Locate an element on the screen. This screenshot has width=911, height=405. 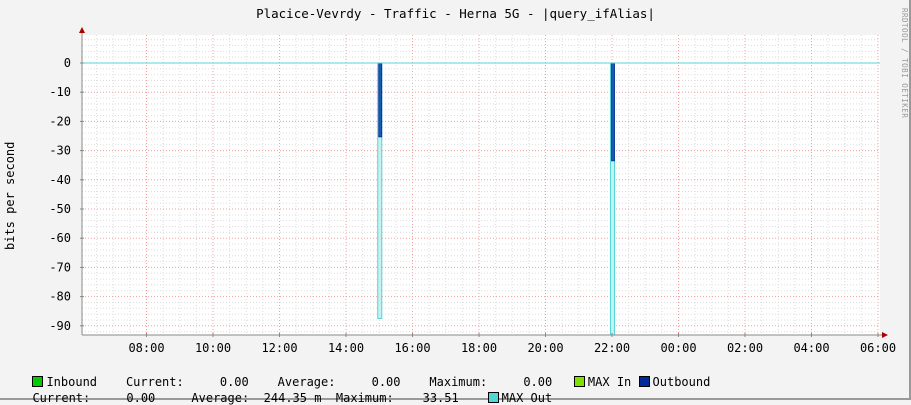
legend-swatch-inbound is located at coordinates (38, 381).